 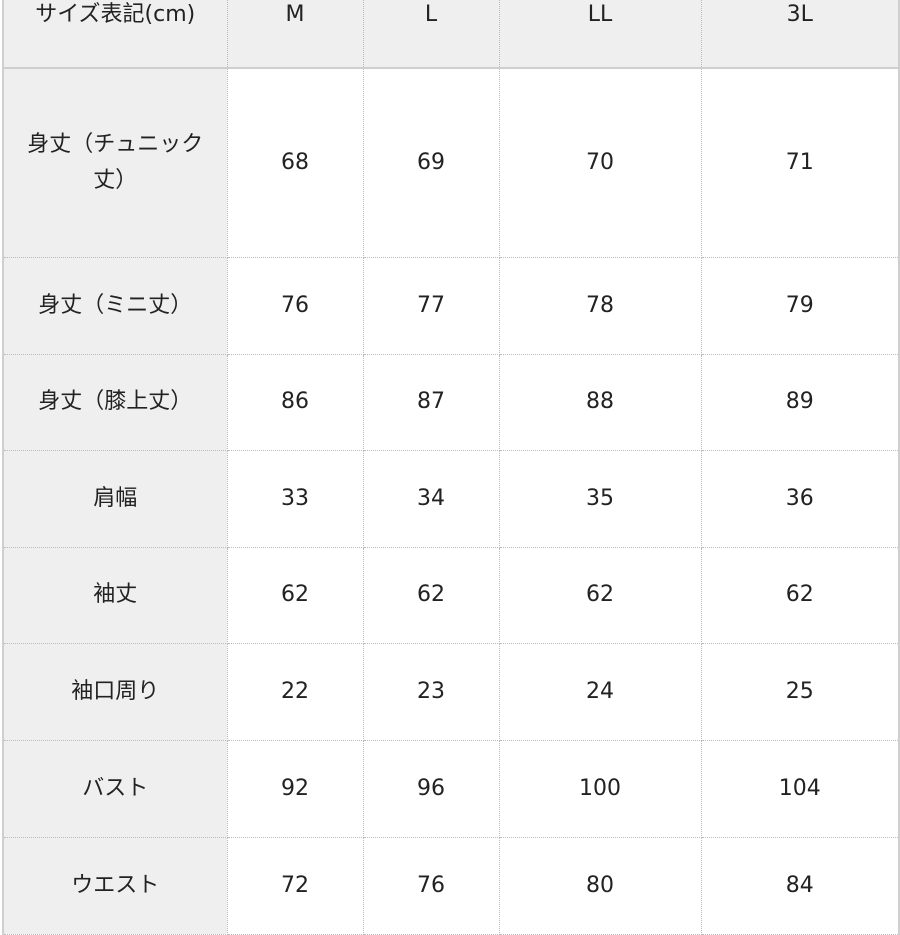 I want to click on size-value-cell: 79, so click(x=800, y=306).